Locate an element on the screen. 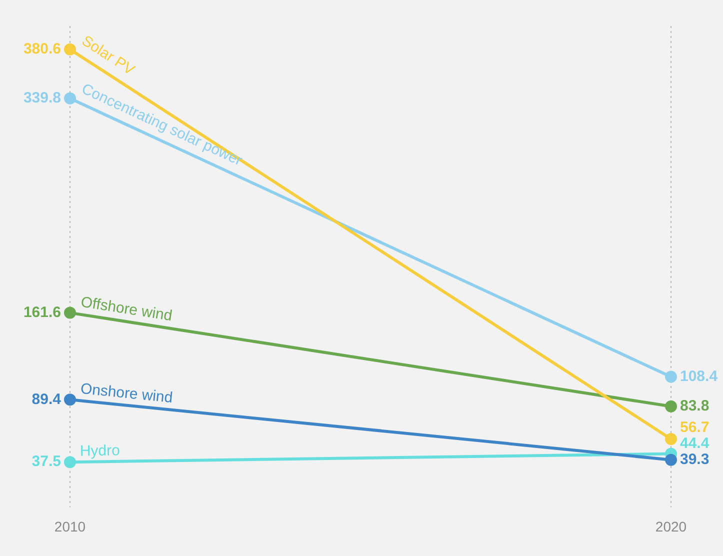  text: Solar PV is located at coordinates (108, 55).